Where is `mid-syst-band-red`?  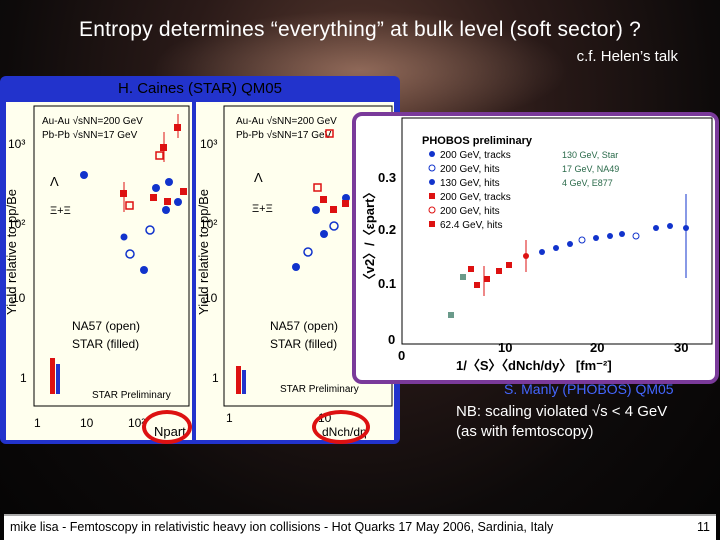 mid-syst-band-red is located at coordinates (238, 380).